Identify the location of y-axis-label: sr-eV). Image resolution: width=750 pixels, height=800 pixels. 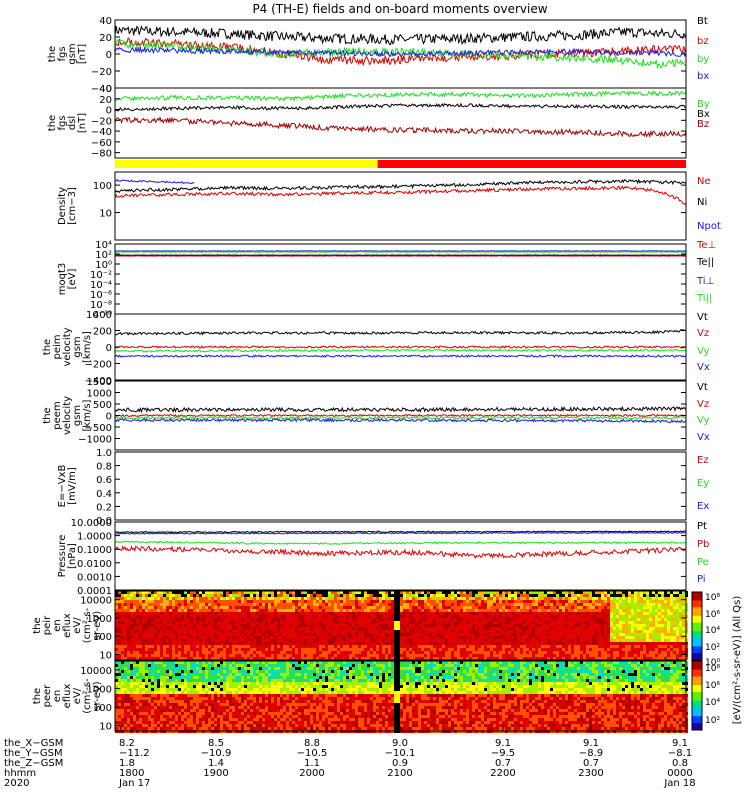
(97, 625).